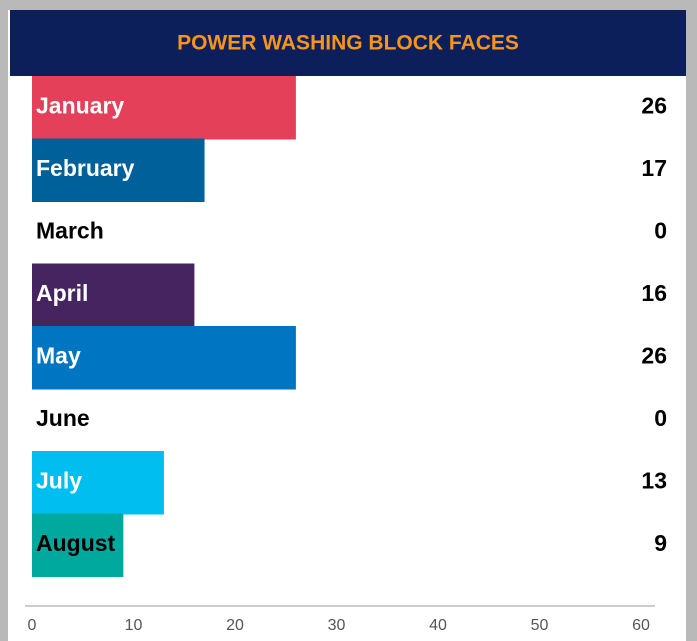 The height and width of the screenshot is (641, 697). I want to click on x-tick-label: 60, so click(641, 625).